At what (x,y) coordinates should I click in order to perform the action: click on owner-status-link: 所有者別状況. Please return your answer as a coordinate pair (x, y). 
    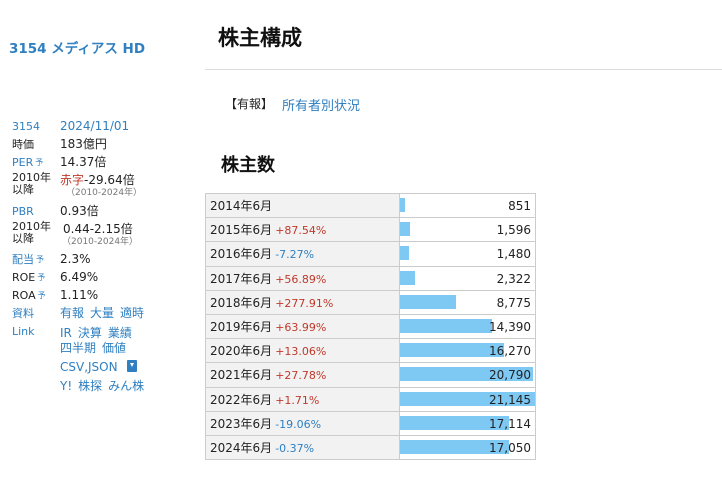
    Looking at the image, I should click on (321, 106).